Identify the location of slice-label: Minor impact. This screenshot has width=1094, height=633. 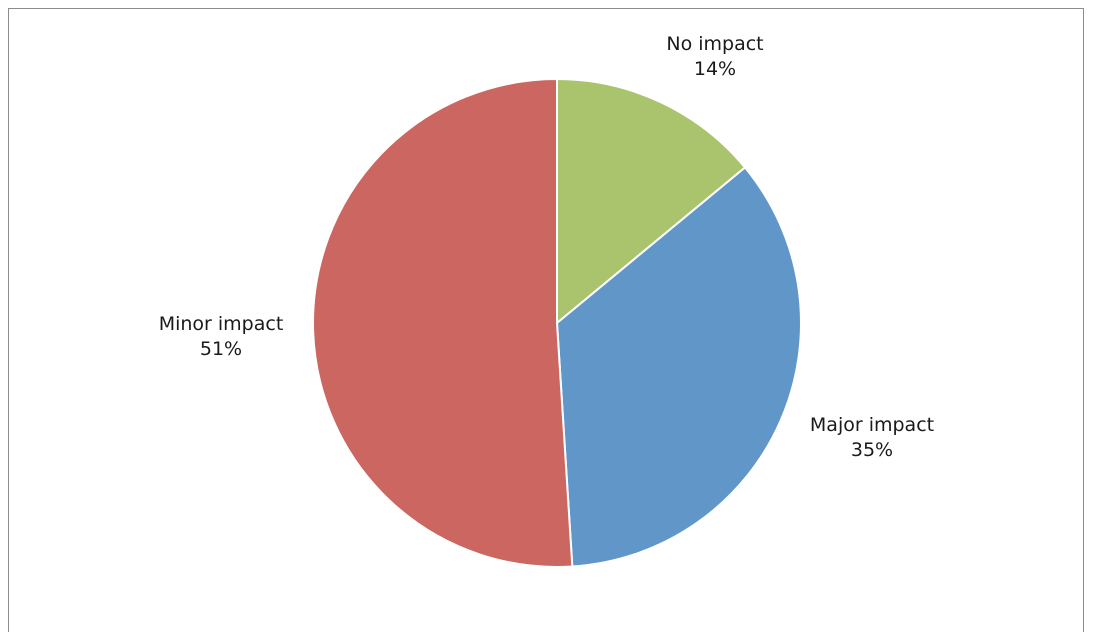
(221, 324).